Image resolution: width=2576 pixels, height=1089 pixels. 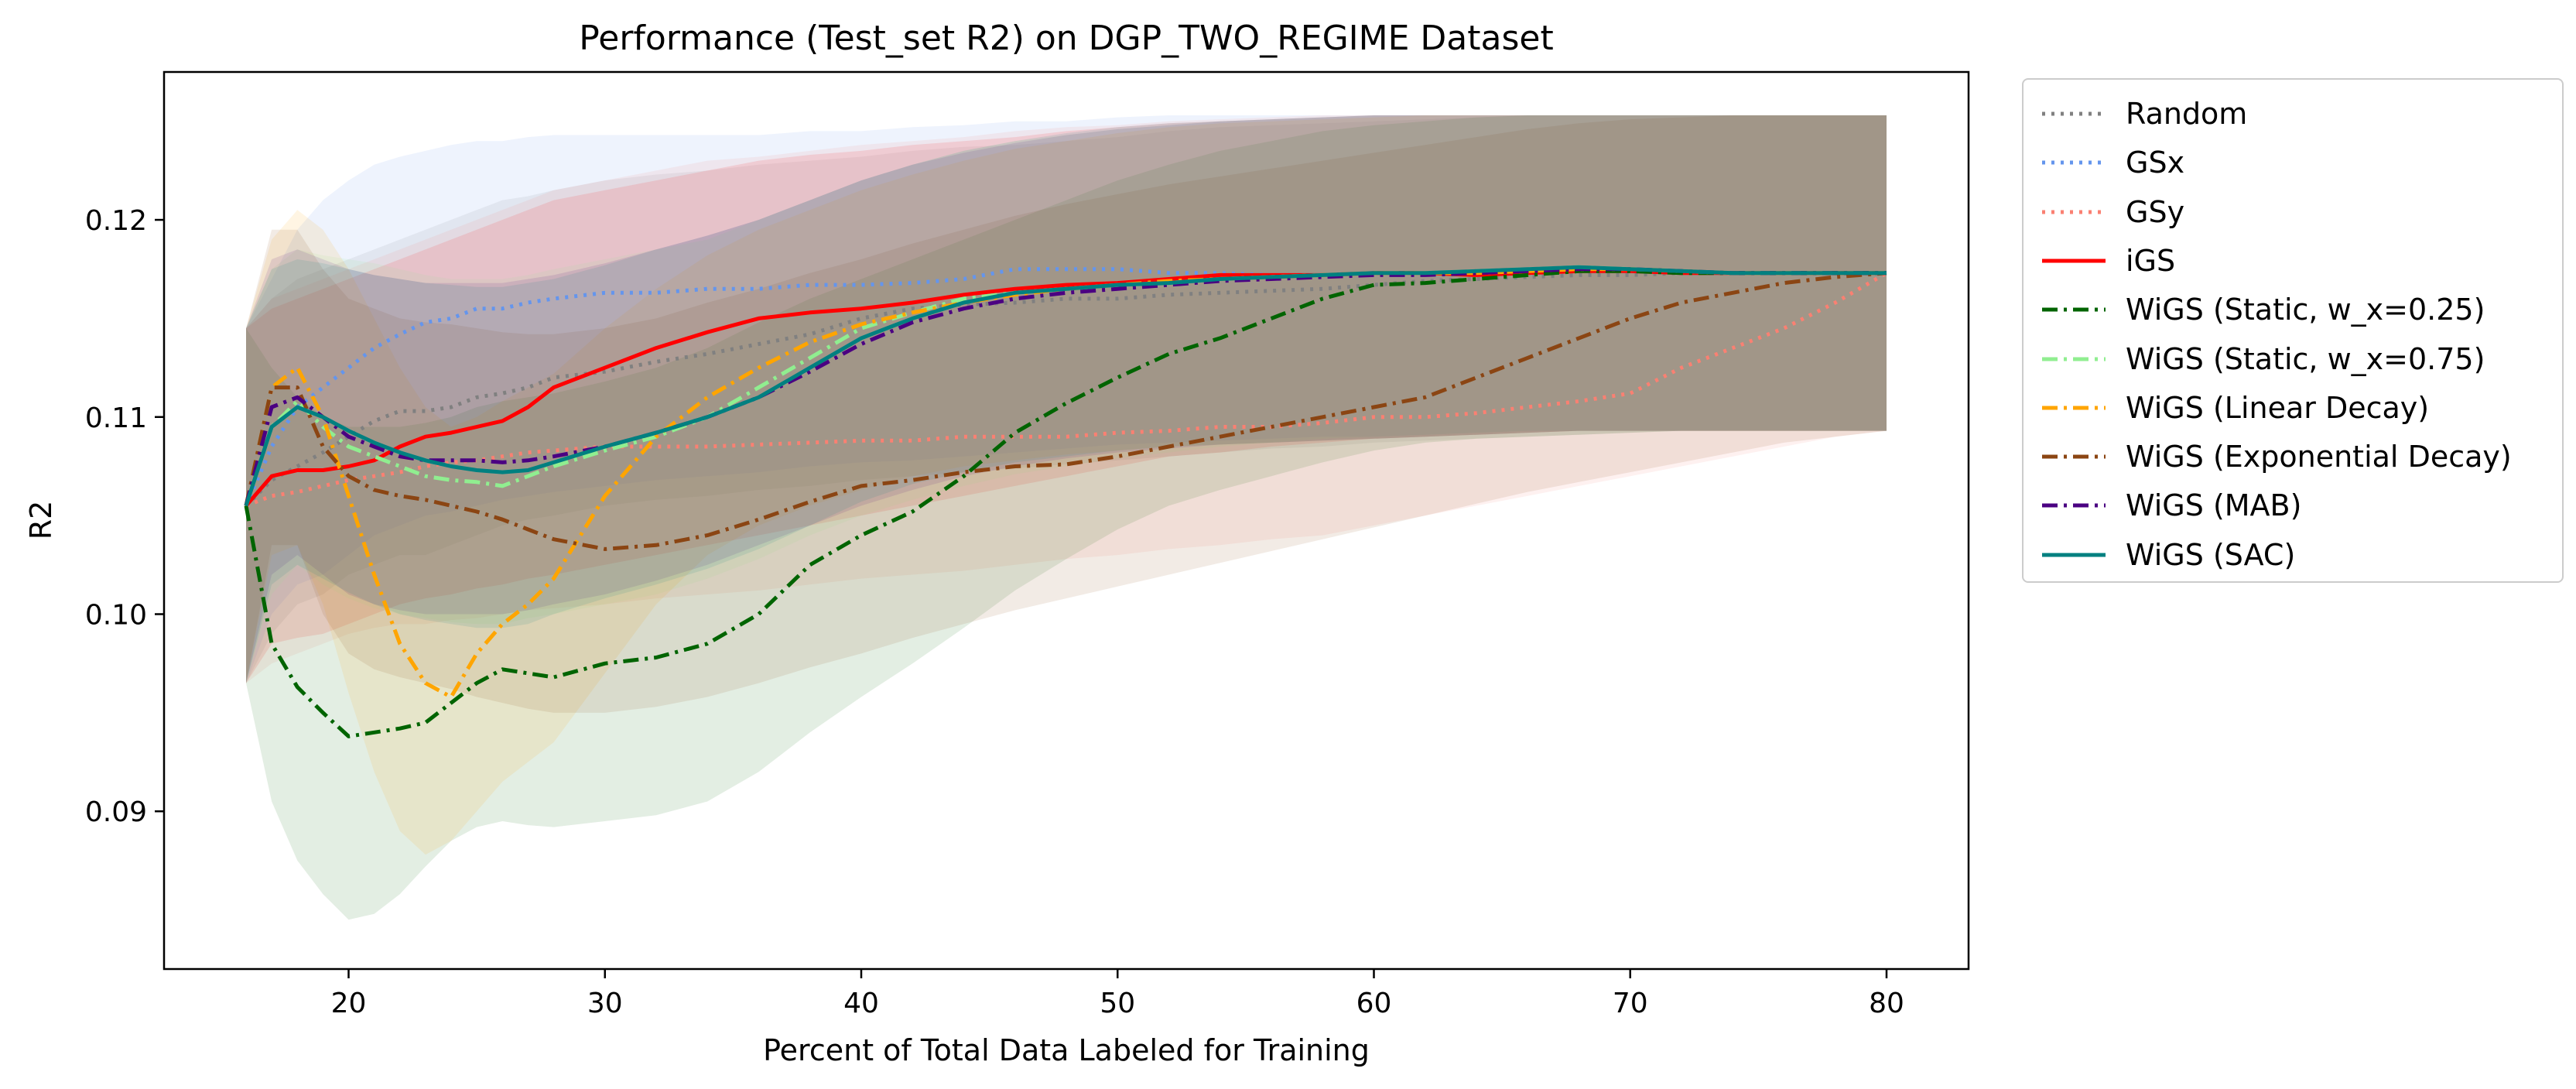 What do you see at coordinates (116, 615) in the screenshot?
I see `y-tick-label: 0.10` at bounding box center [116, 615].